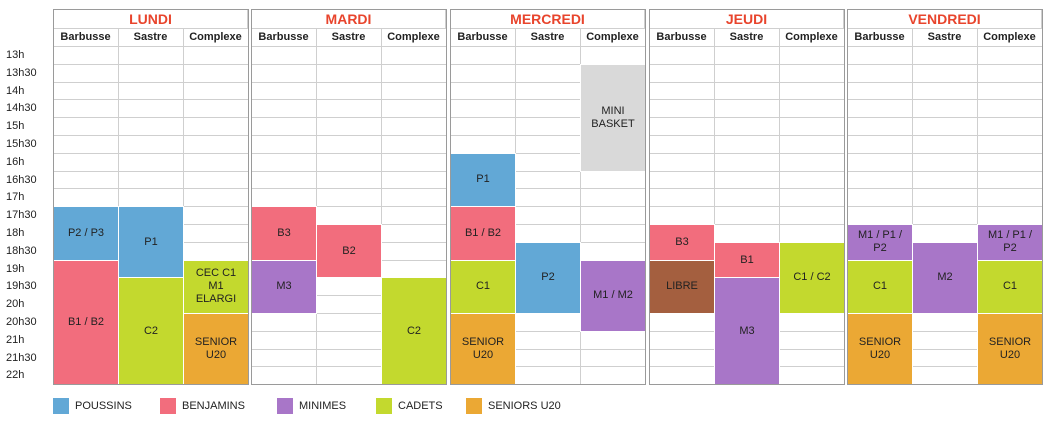 The width and height of the screenshot is (1050, 435). What do you see at coordinates (349, 251) in the screenshot?
I see `session-block: B2` at bounding box center [349, 251].